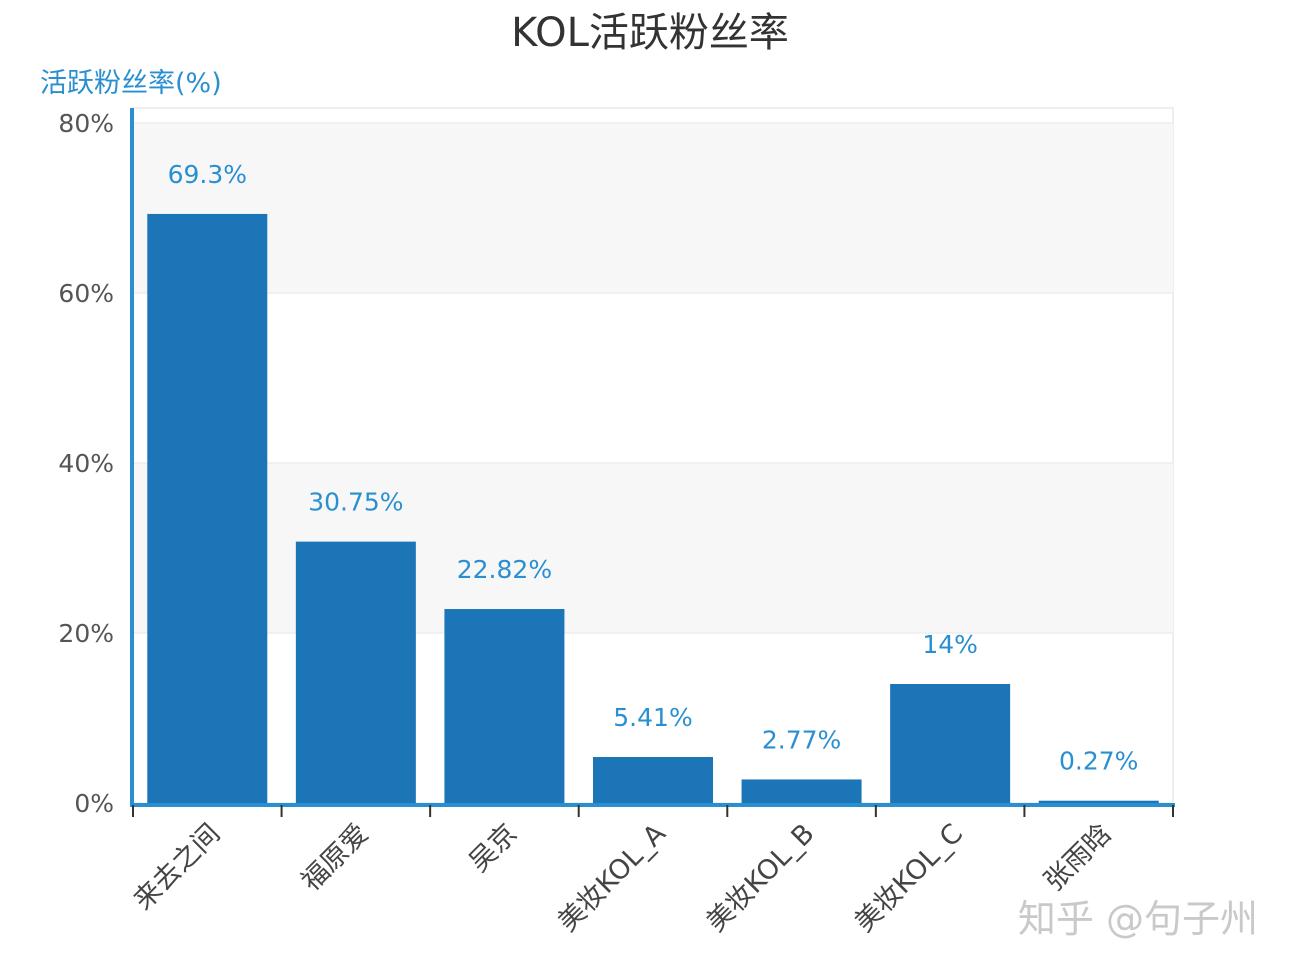 The width and height of the screenshot is (1294, 970). I want to click on y-axis-ticks: 0% 20% 40% 60% 80%, so click(86, 463).